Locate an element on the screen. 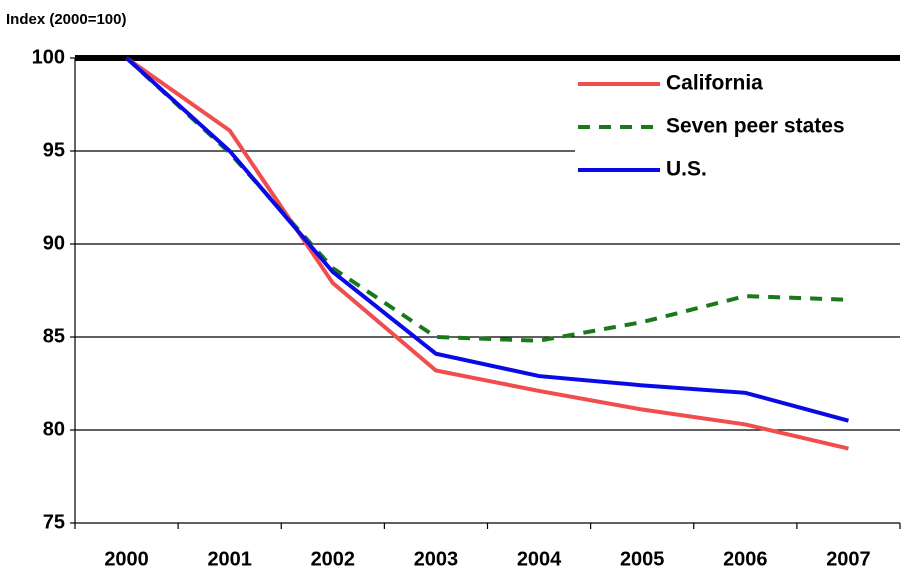  legend: California Seven peer states U.S. is located at coordinates (737, 131).